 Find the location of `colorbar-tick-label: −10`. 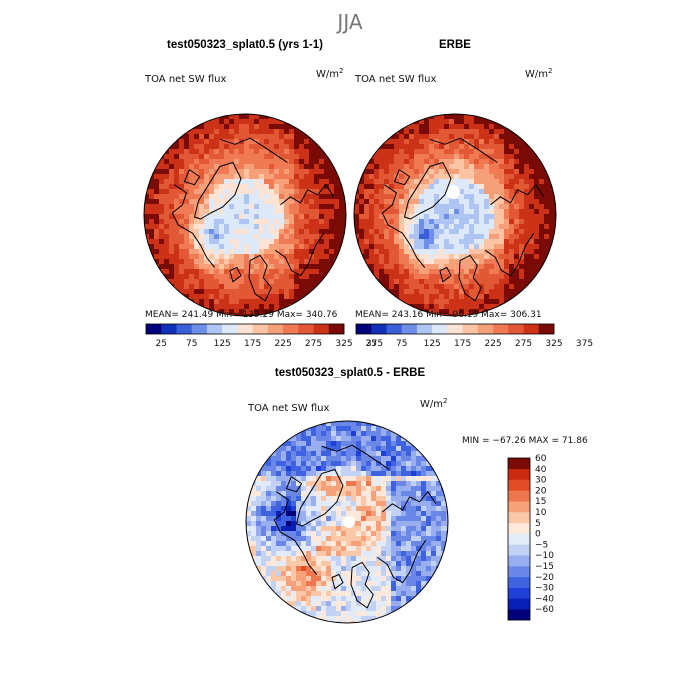

colorbar-tick-label: −10 is located at coordinates (544, 556).